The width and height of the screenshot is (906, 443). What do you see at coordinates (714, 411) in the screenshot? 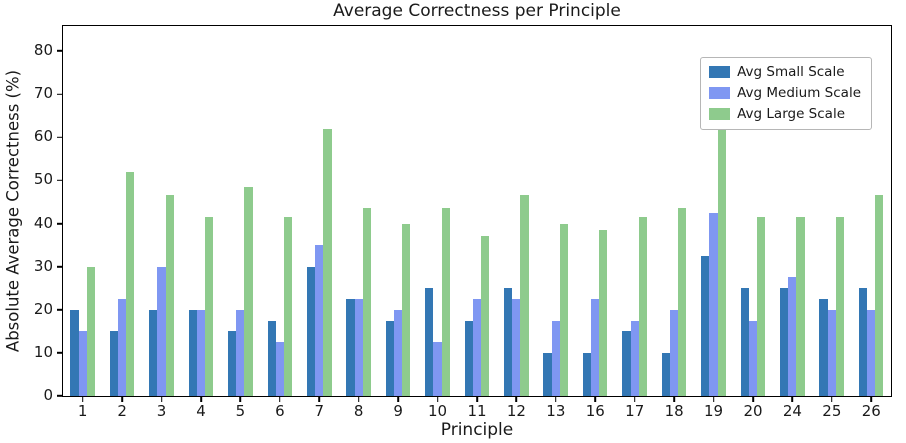
I see `x-tick-label: 19` at bounding box center [714, 411].